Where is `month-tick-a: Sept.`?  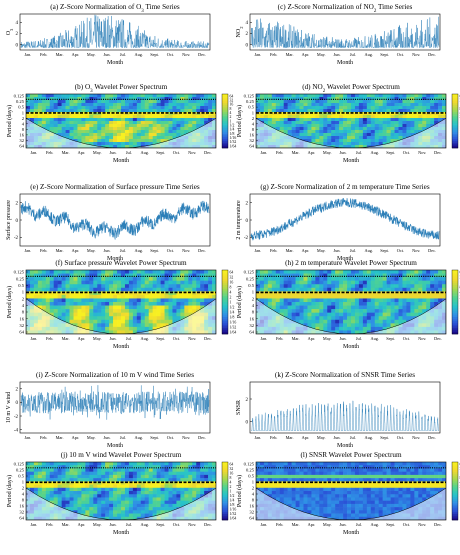 month-tick-a: Sept. is located at coordinates (154, 54).